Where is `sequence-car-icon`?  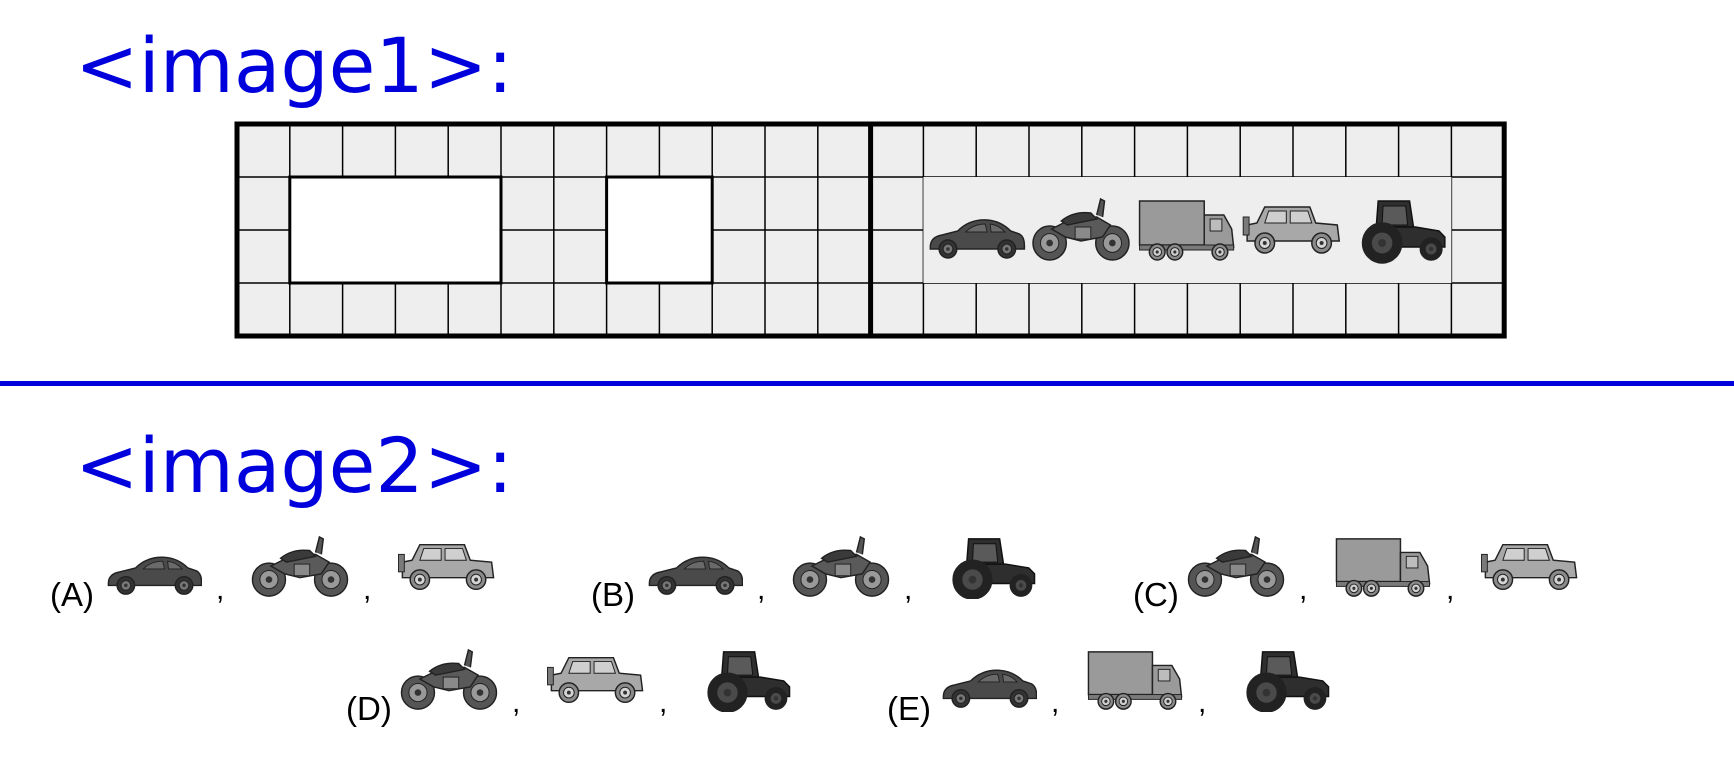
sequence-car-icon is located at coordinates (977, 239).